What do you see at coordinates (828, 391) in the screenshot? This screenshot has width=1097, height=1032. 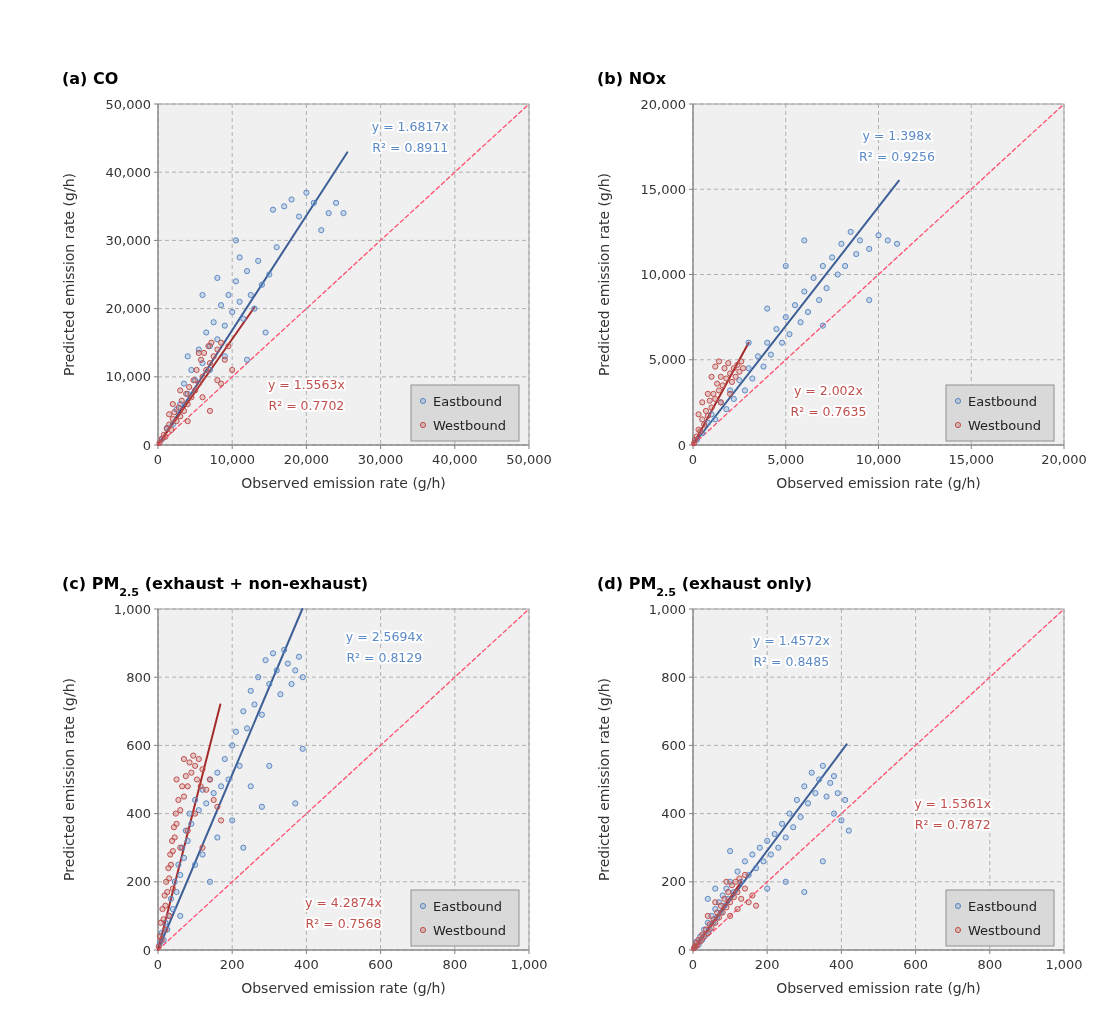 I see `annotation: y = 2.002x` at bounding box center [828, 391].